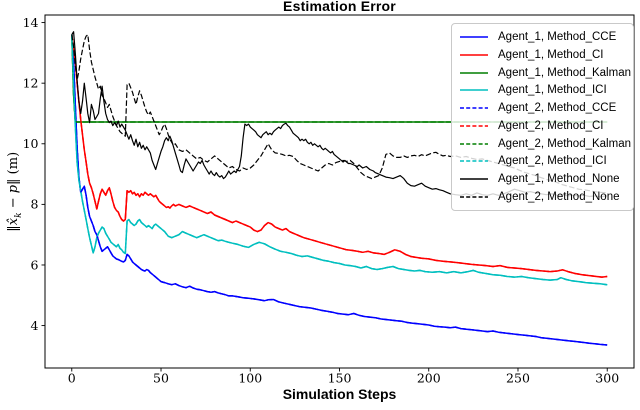  Describe the element at coordinates (564, 72) in the screenshot. I see `legend-label: Agent_1, Method_Kalman` at that location.